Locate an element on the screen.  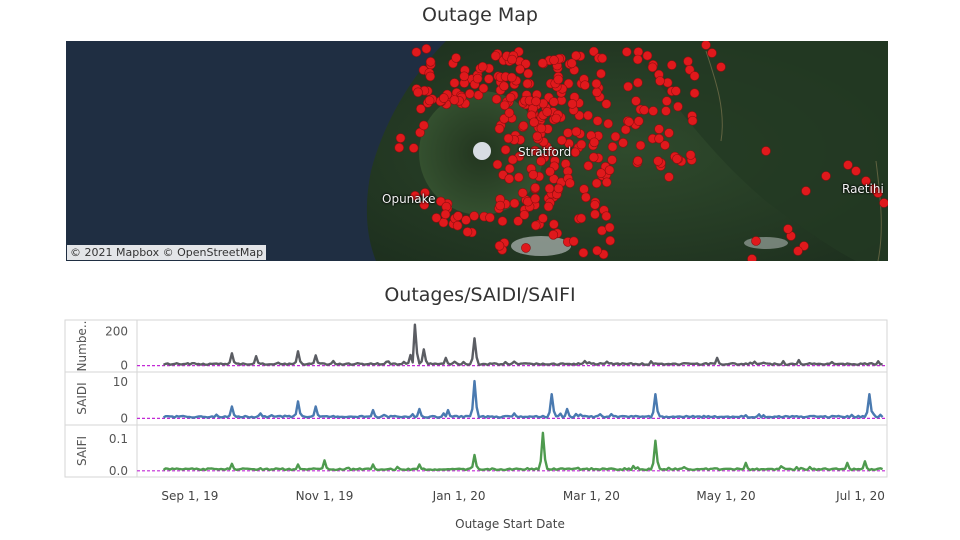
cloud is located at coordinates (541, 246).